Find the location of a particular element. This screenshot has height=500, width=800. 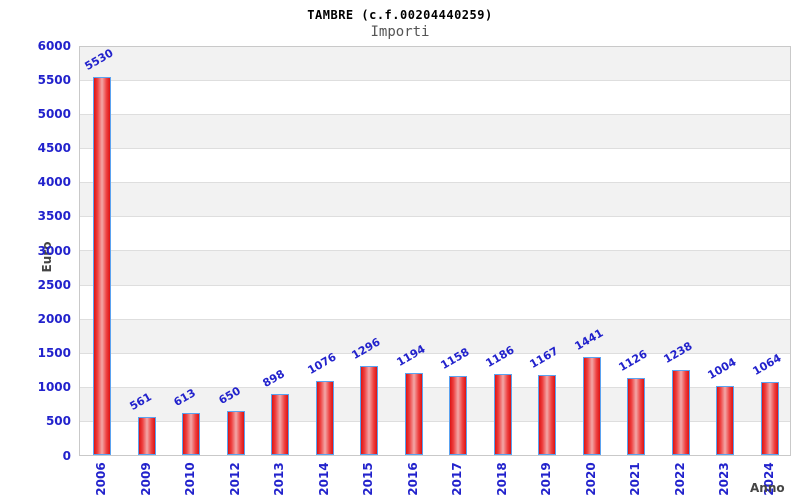

bar-2022 is located at coordinates (680, 412).